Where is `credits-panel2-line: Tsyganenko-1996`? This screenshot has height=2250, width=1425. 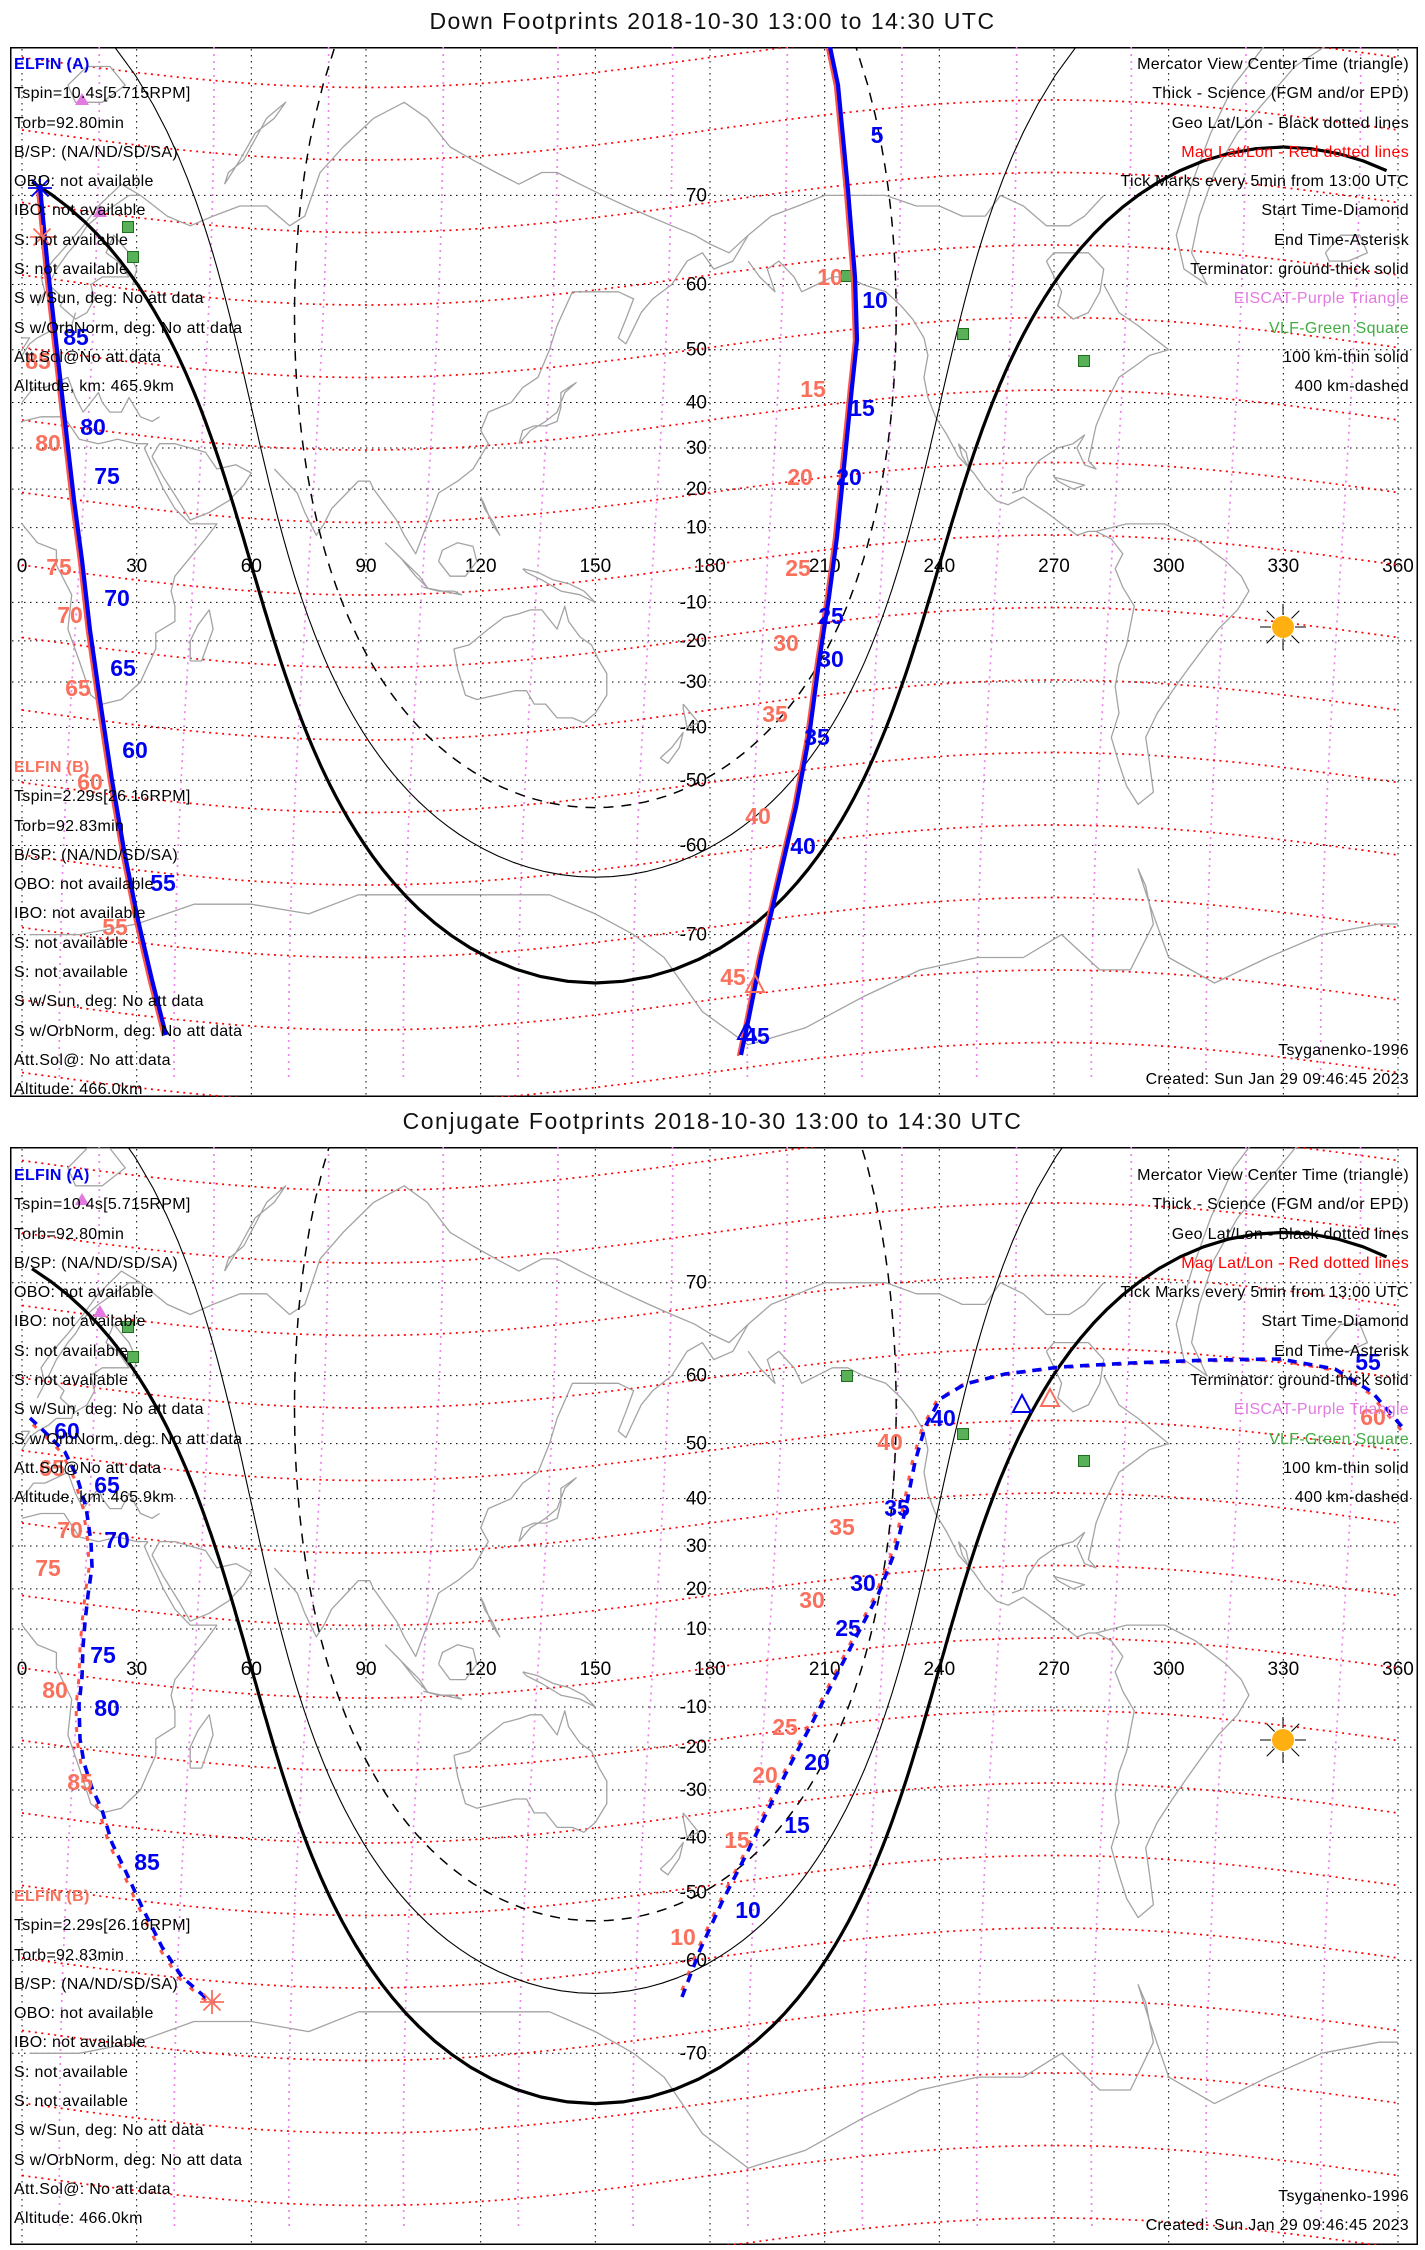
credits-panel2-line: Tsyganenko-1996 is located at coordinates (1343, 2196).